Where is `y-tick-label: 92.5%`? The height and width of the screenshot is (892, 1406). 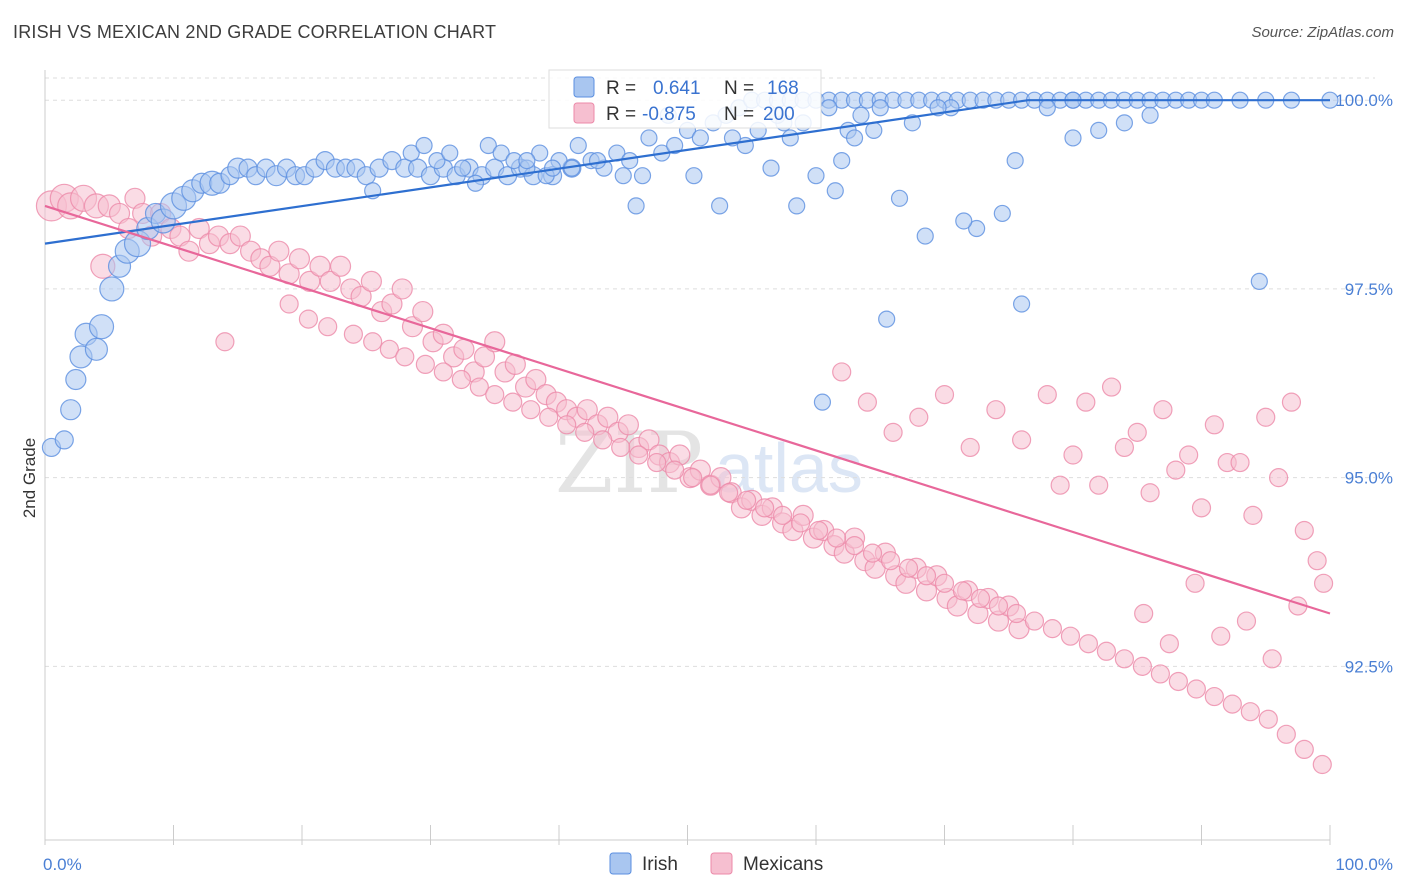
y-tick-label: 92.5% is located at coordinates (1369, 666).